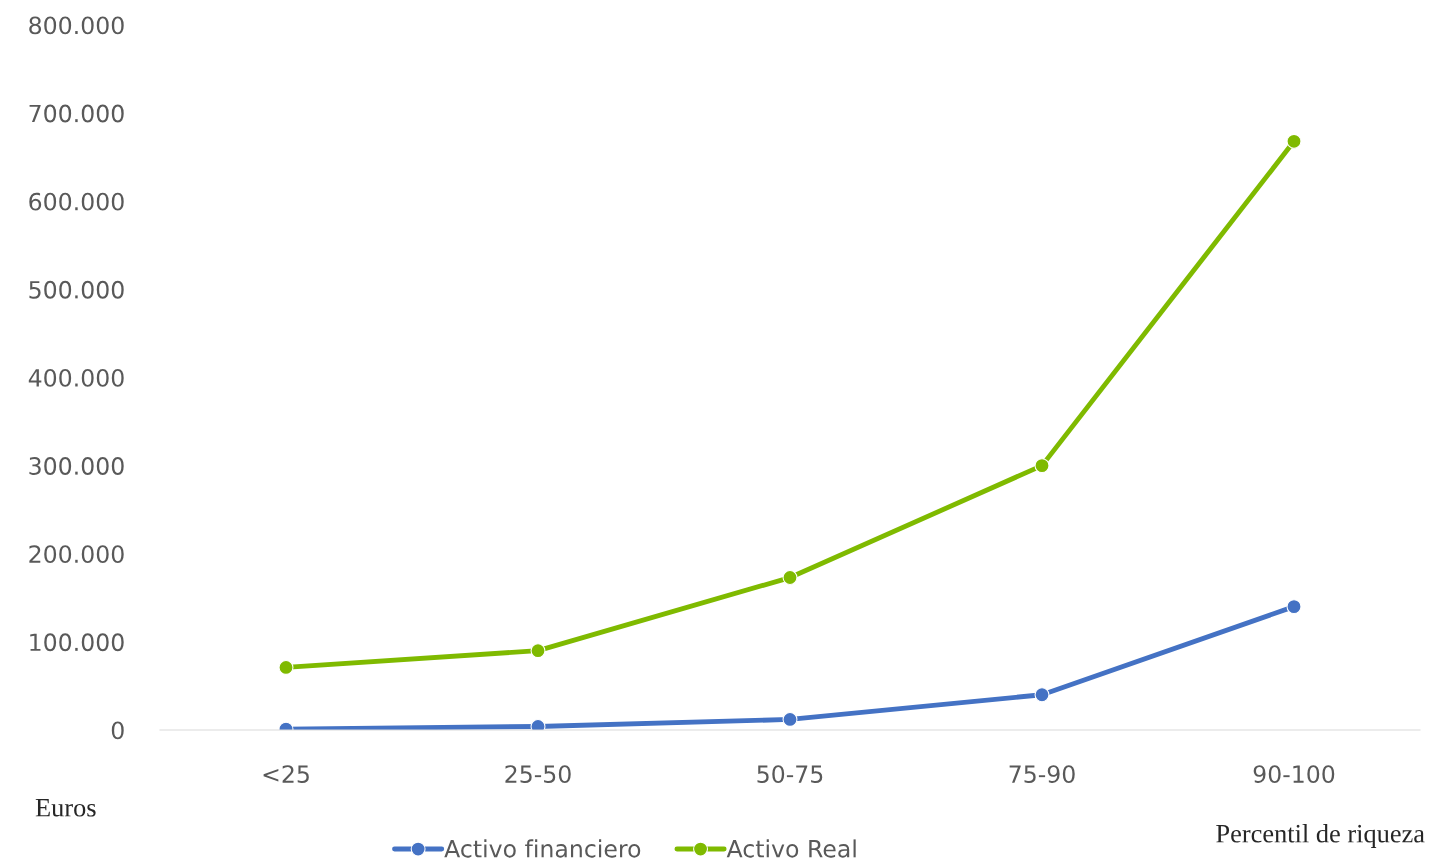  Describe the element at coordinates (1294, 774) in the screenshot. I see `x-tick-label: 90-100` at that location.